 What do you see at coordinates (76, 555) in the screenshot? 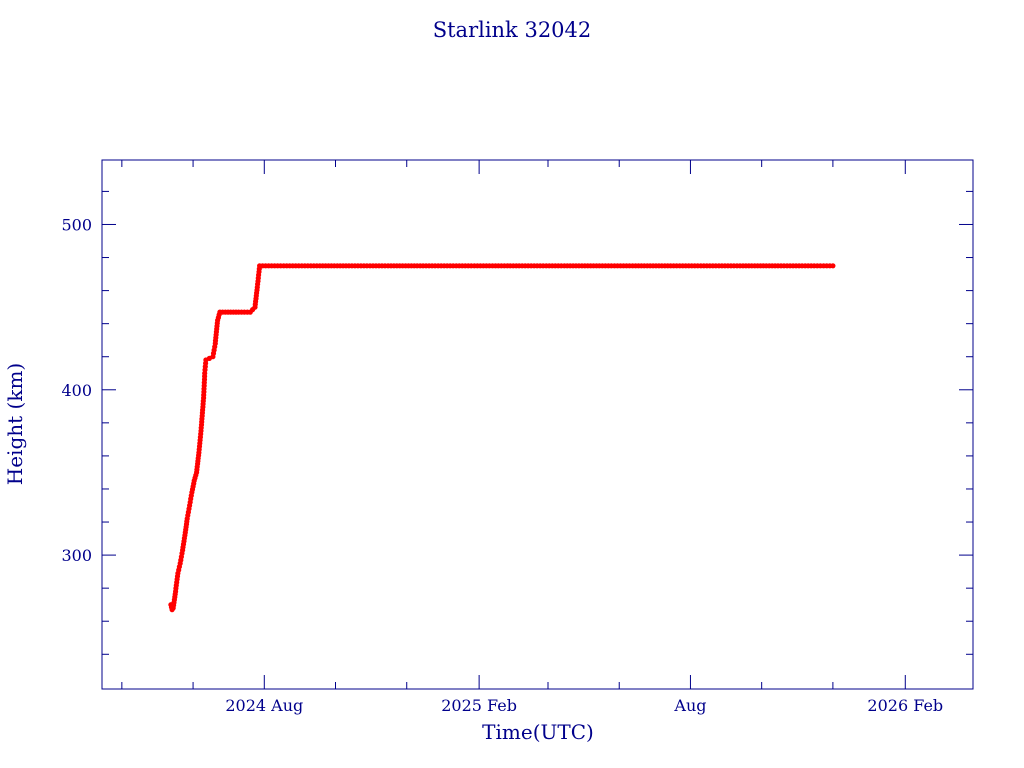
I see `y-tick-label: 300` at bounding box center [76, 555].